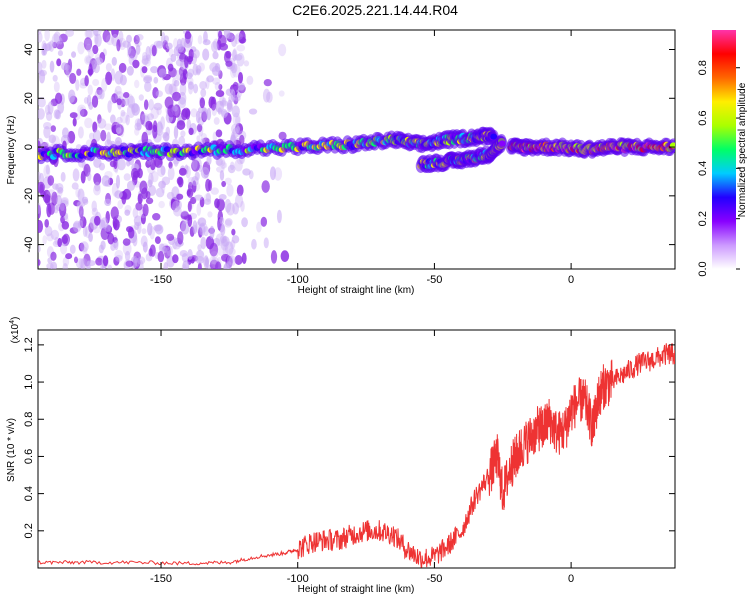  What do you see at coordinates (29, 245) in the screenshot?
I see `spectrogram-y-tick-label: -40` at bounding box center [29, 245].